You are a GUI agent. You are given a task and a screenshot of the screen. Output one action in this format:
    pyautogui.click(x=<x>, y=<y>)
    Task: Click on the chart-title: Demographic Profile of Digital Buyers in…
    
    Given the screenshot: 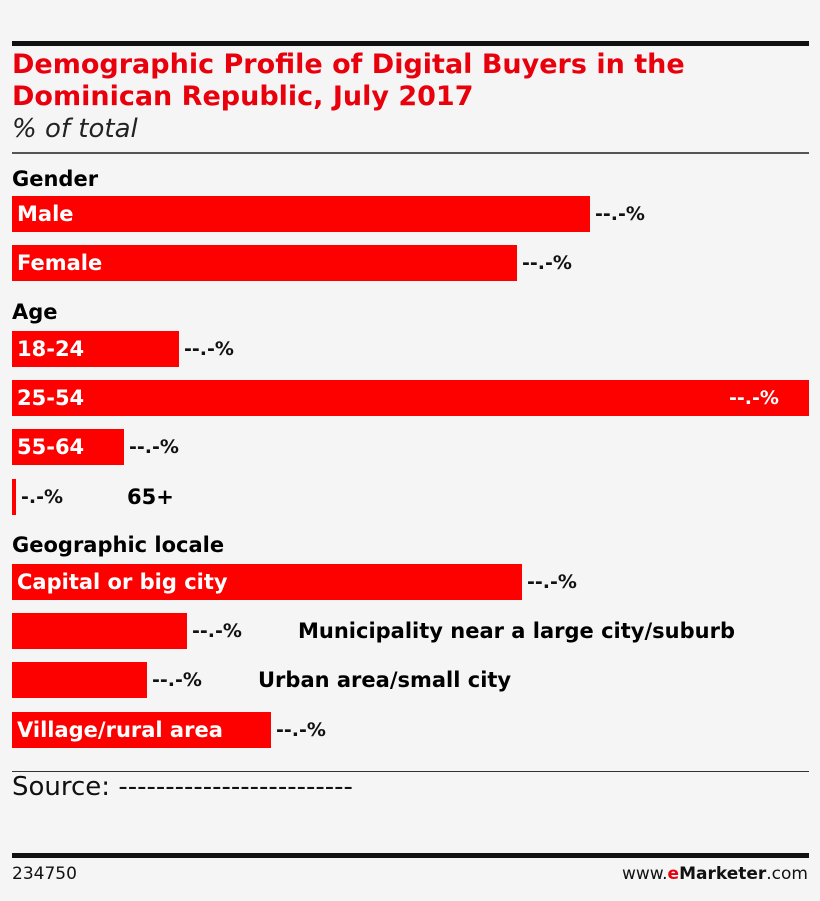 What is the action you would take?
    pyautogui.click(x=348, y=80)
    